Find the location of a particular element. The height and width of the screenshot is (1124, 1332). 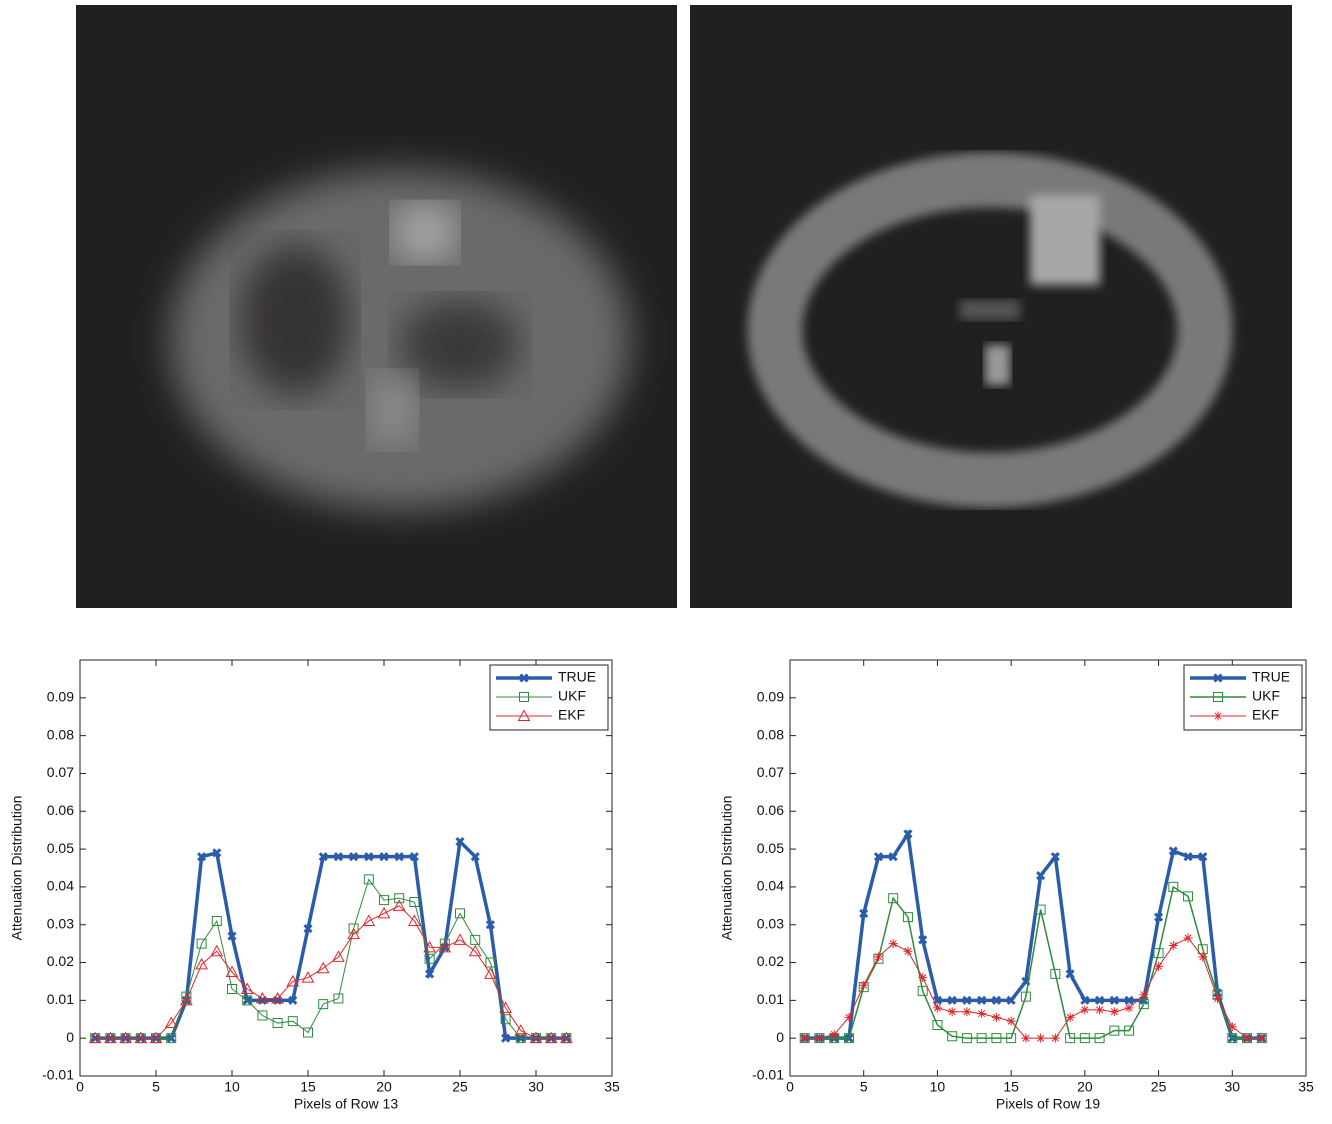

x-tick-label: 30 is located at coordinates (536, 1087).